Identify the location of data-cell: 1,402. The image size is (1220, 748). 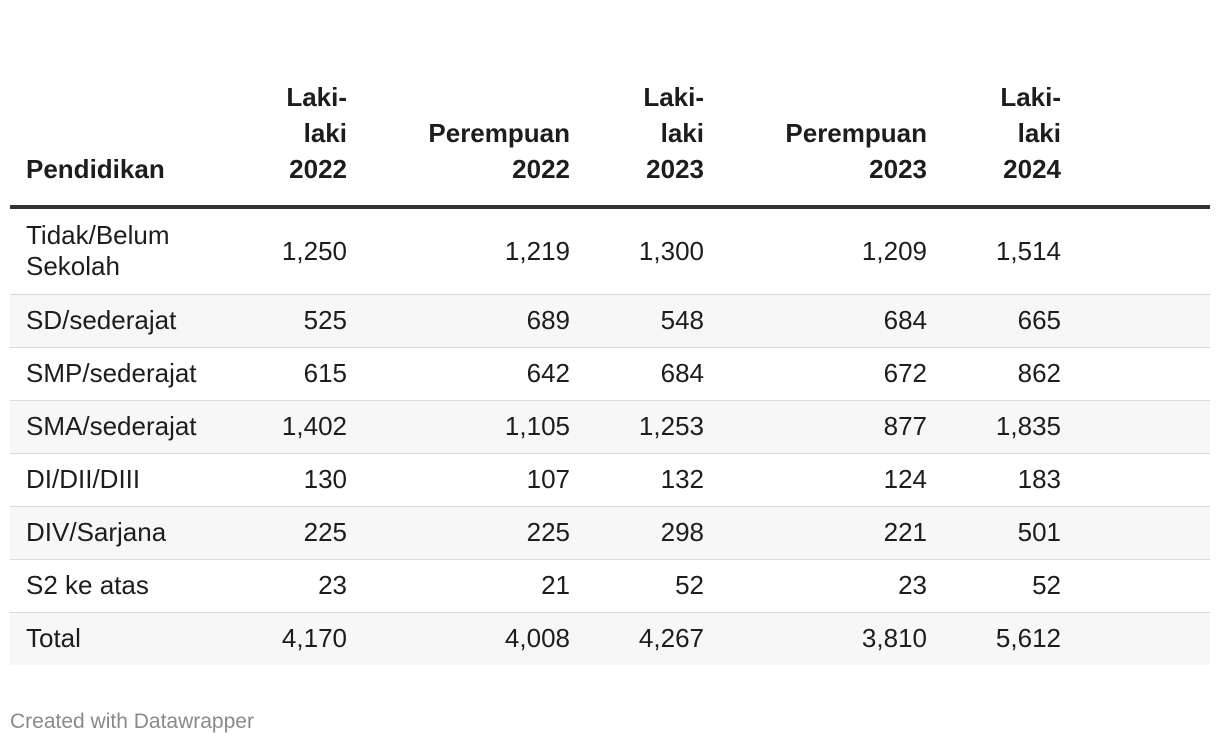
(313, 427).